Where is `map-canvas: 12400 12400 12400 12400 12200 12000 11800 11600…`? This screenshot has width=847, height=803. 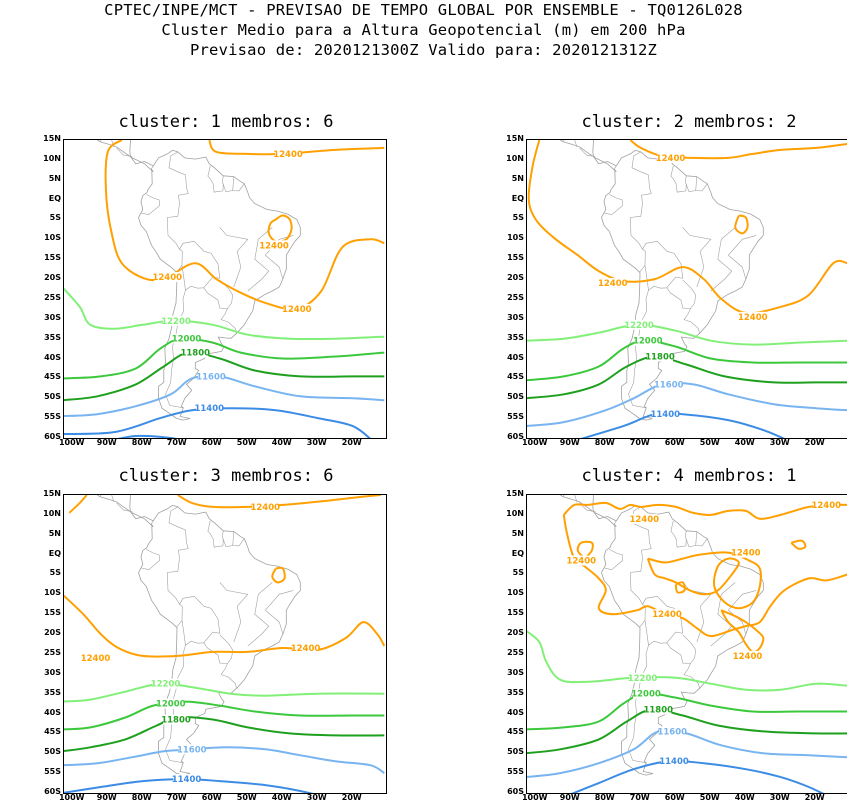 map-canvas: 12400 12400 12400 12400 12200 12000 11800 11600… is located at coordinates (224, 289).